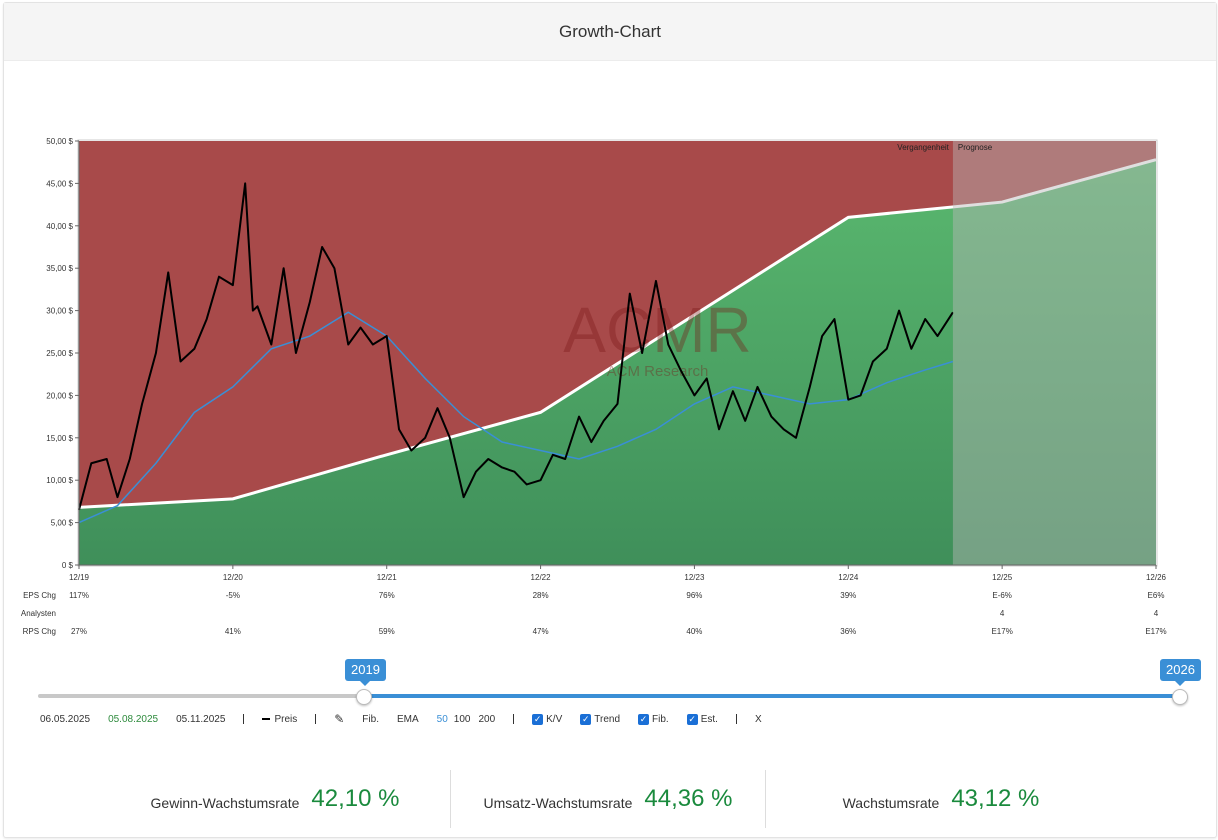  I want to click on kv-checkbox: ✓ K/V, so click(547, 719).